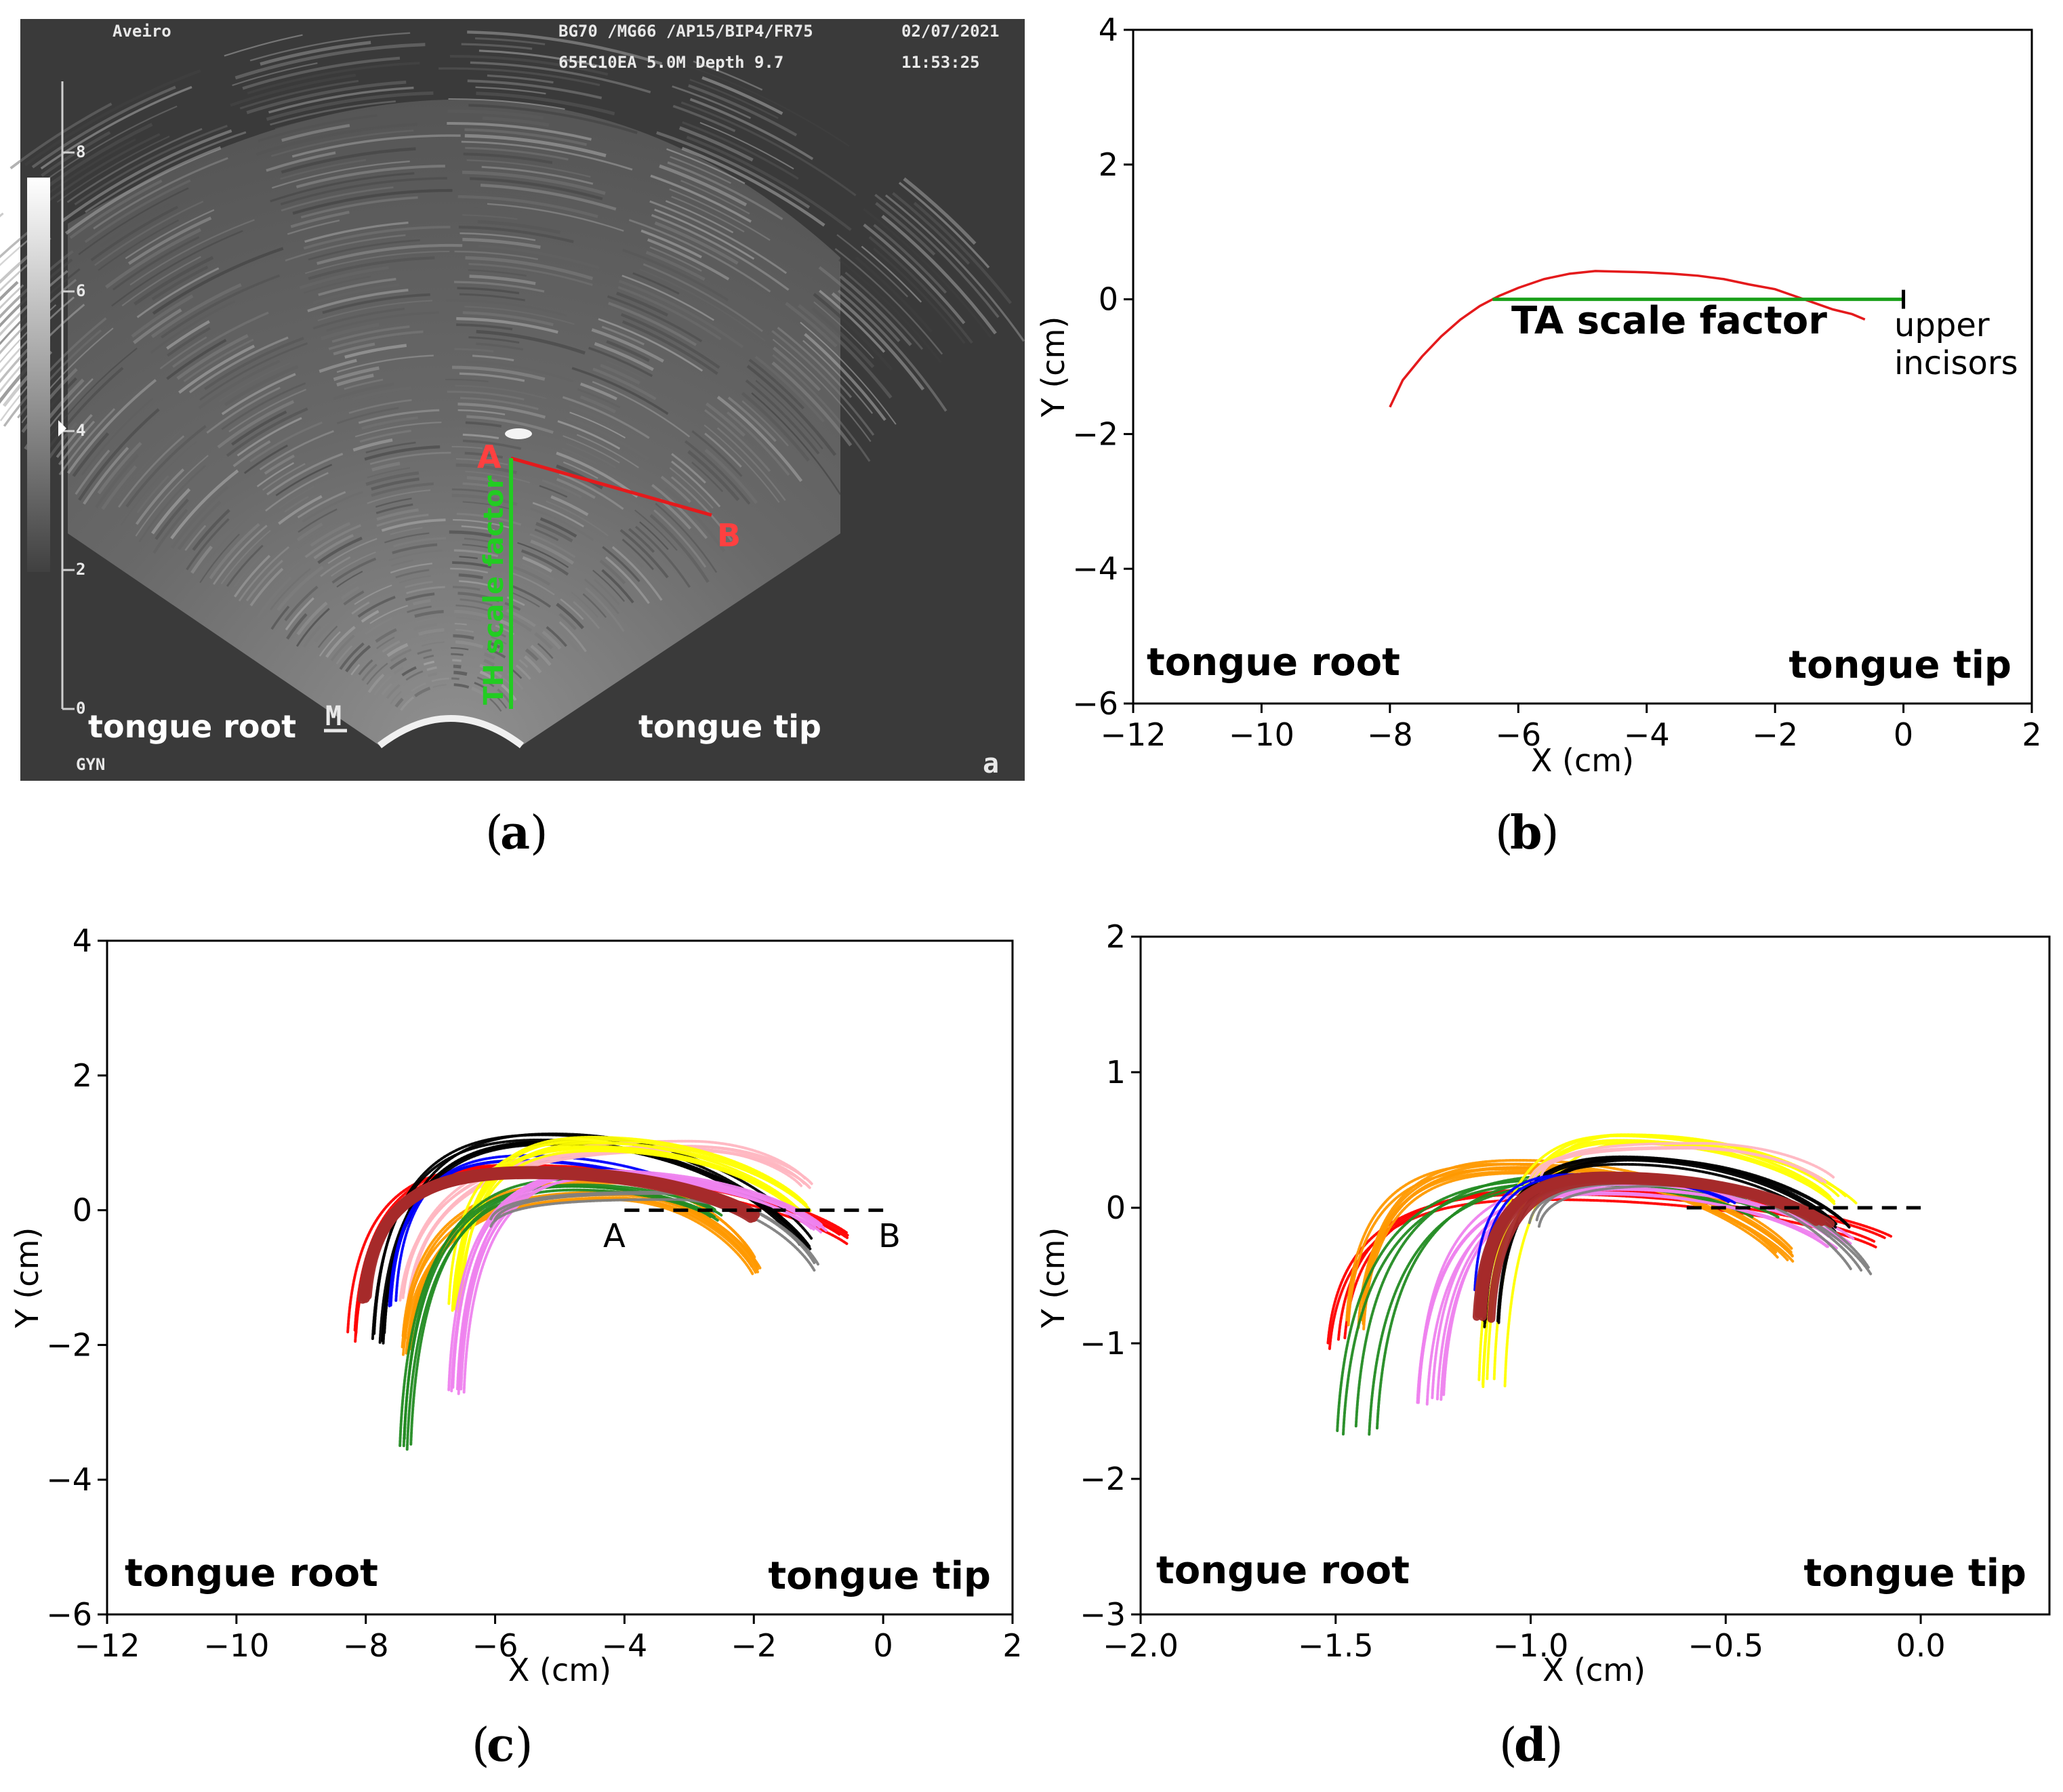 The image size is (2063, 1792). I want to click on caption-d-open: (, so click(1508, 1745).